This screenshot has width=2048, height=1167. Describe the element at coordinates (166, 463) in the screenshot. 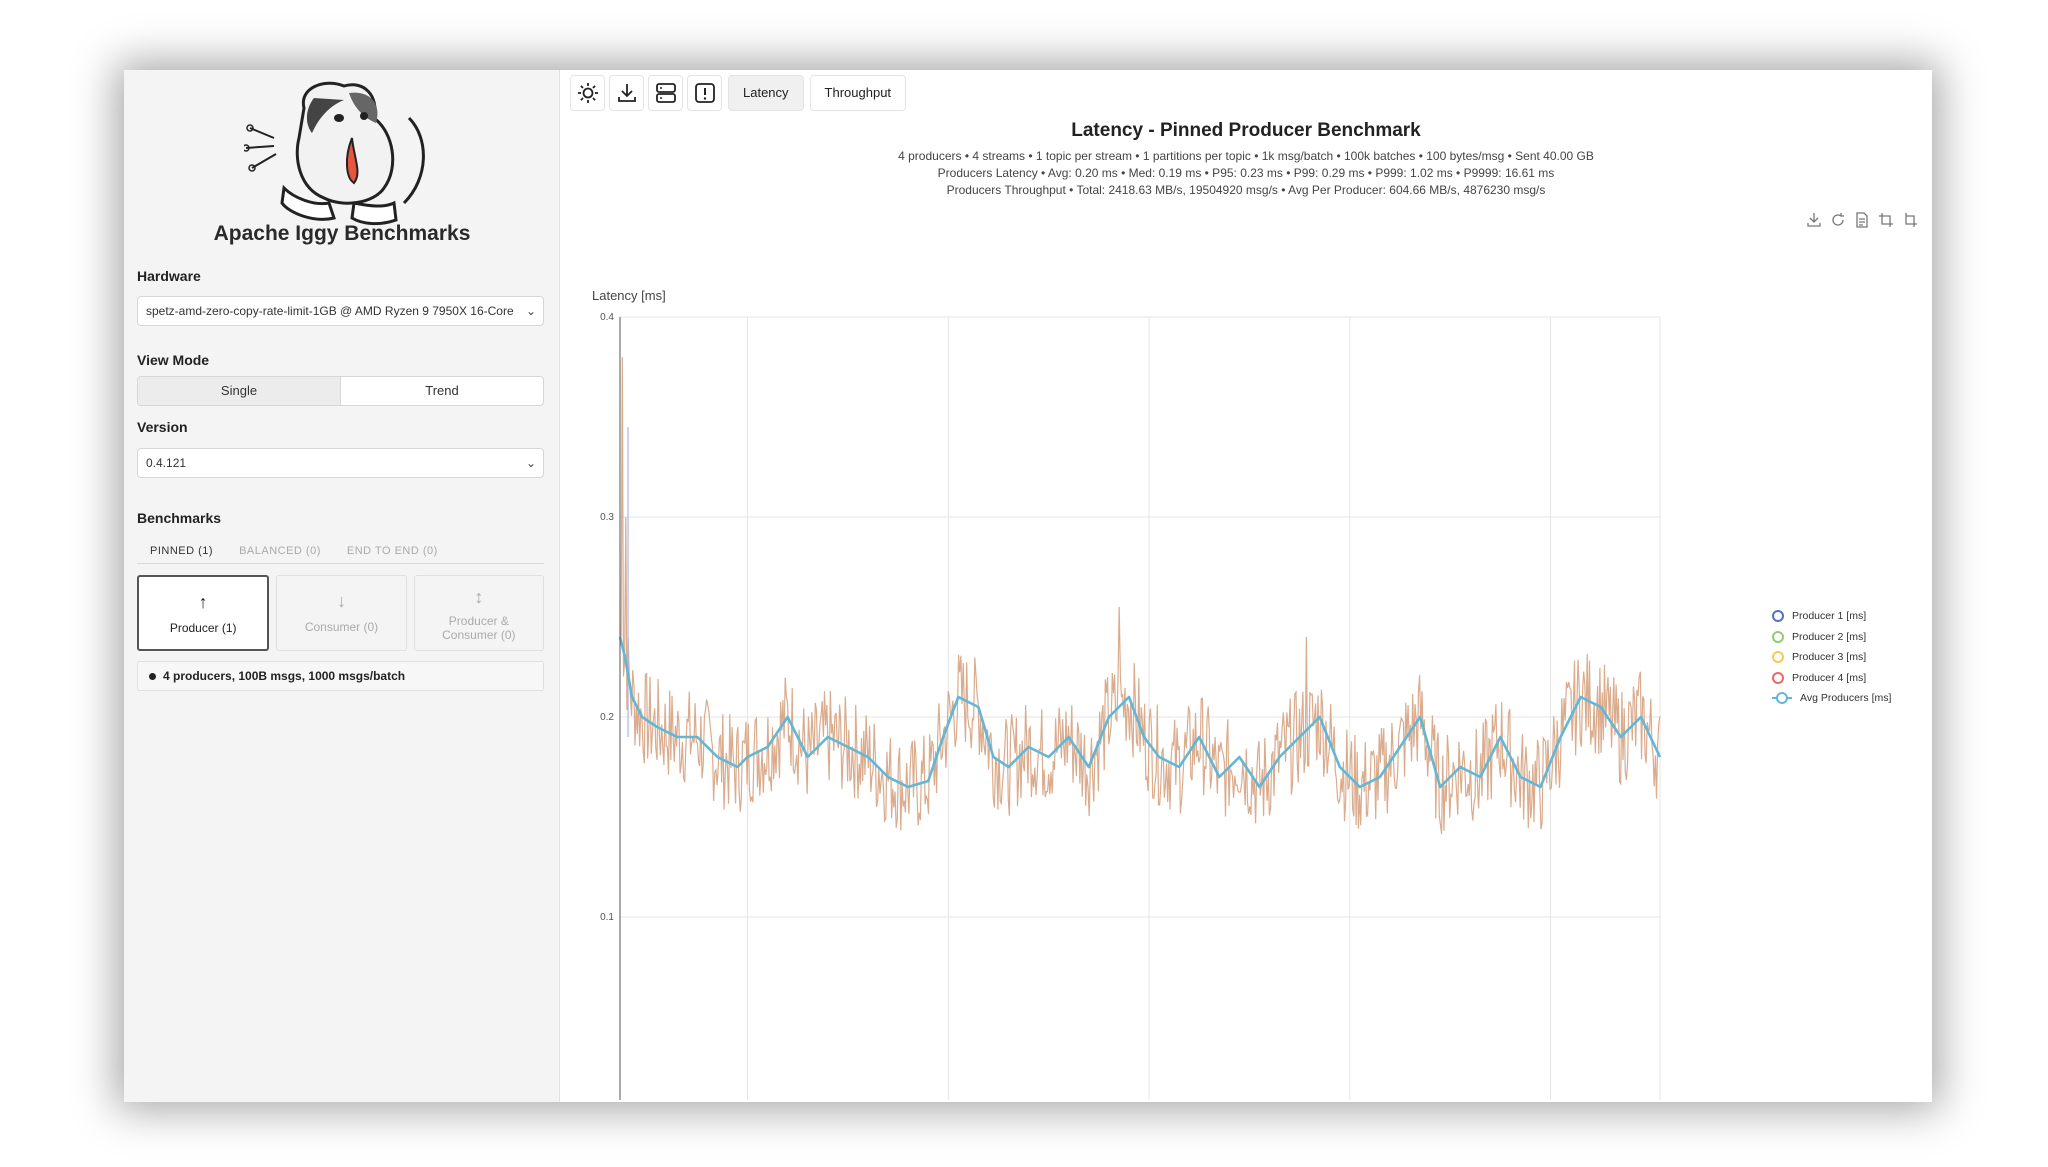

I see `version-value: 0.4.121` at that location.